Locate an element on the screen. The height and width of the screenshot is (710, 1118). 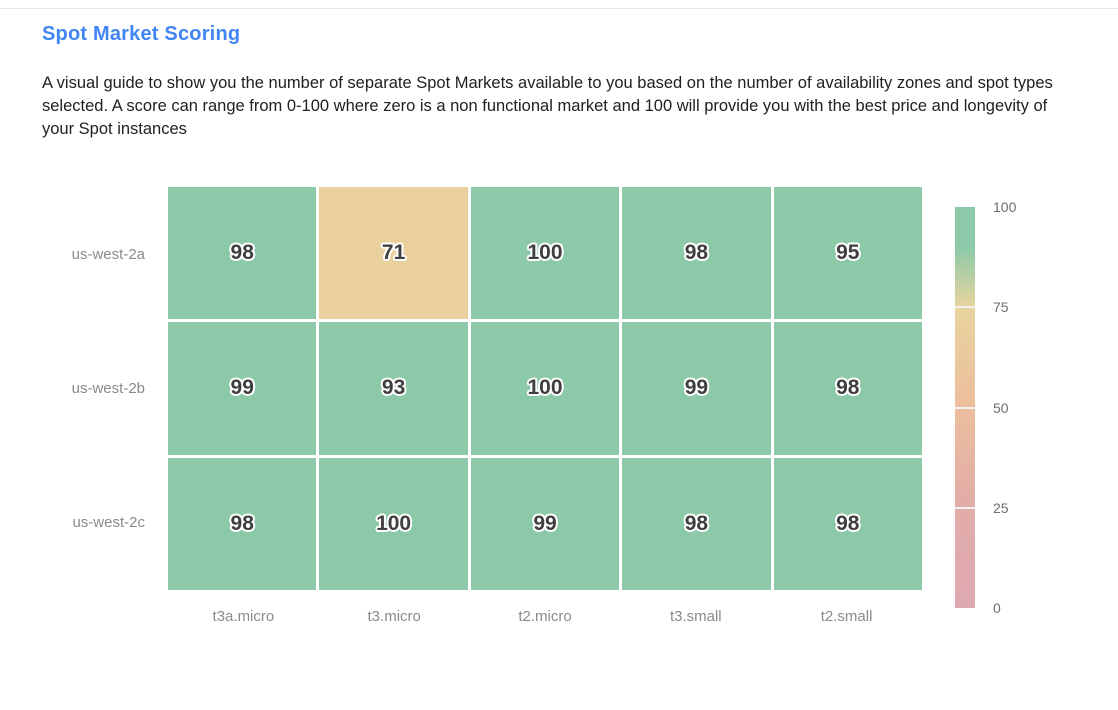
cell-value: 71 is located at coordinates (393, 253).